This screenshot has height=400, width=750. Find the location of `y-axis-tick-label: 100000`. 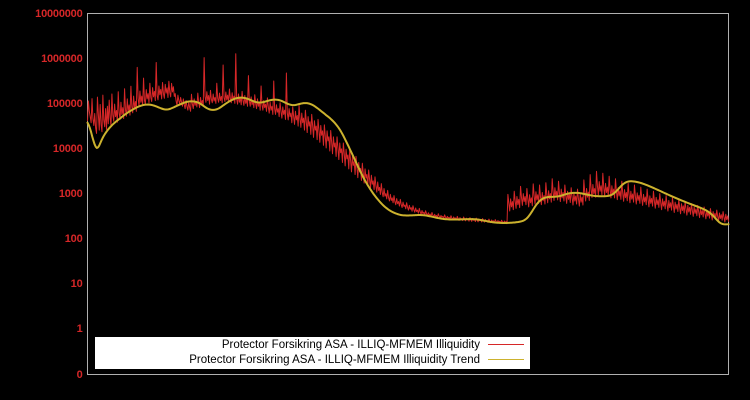

y-axis-tick-label: 100000 is located at coordinates (64, 103).